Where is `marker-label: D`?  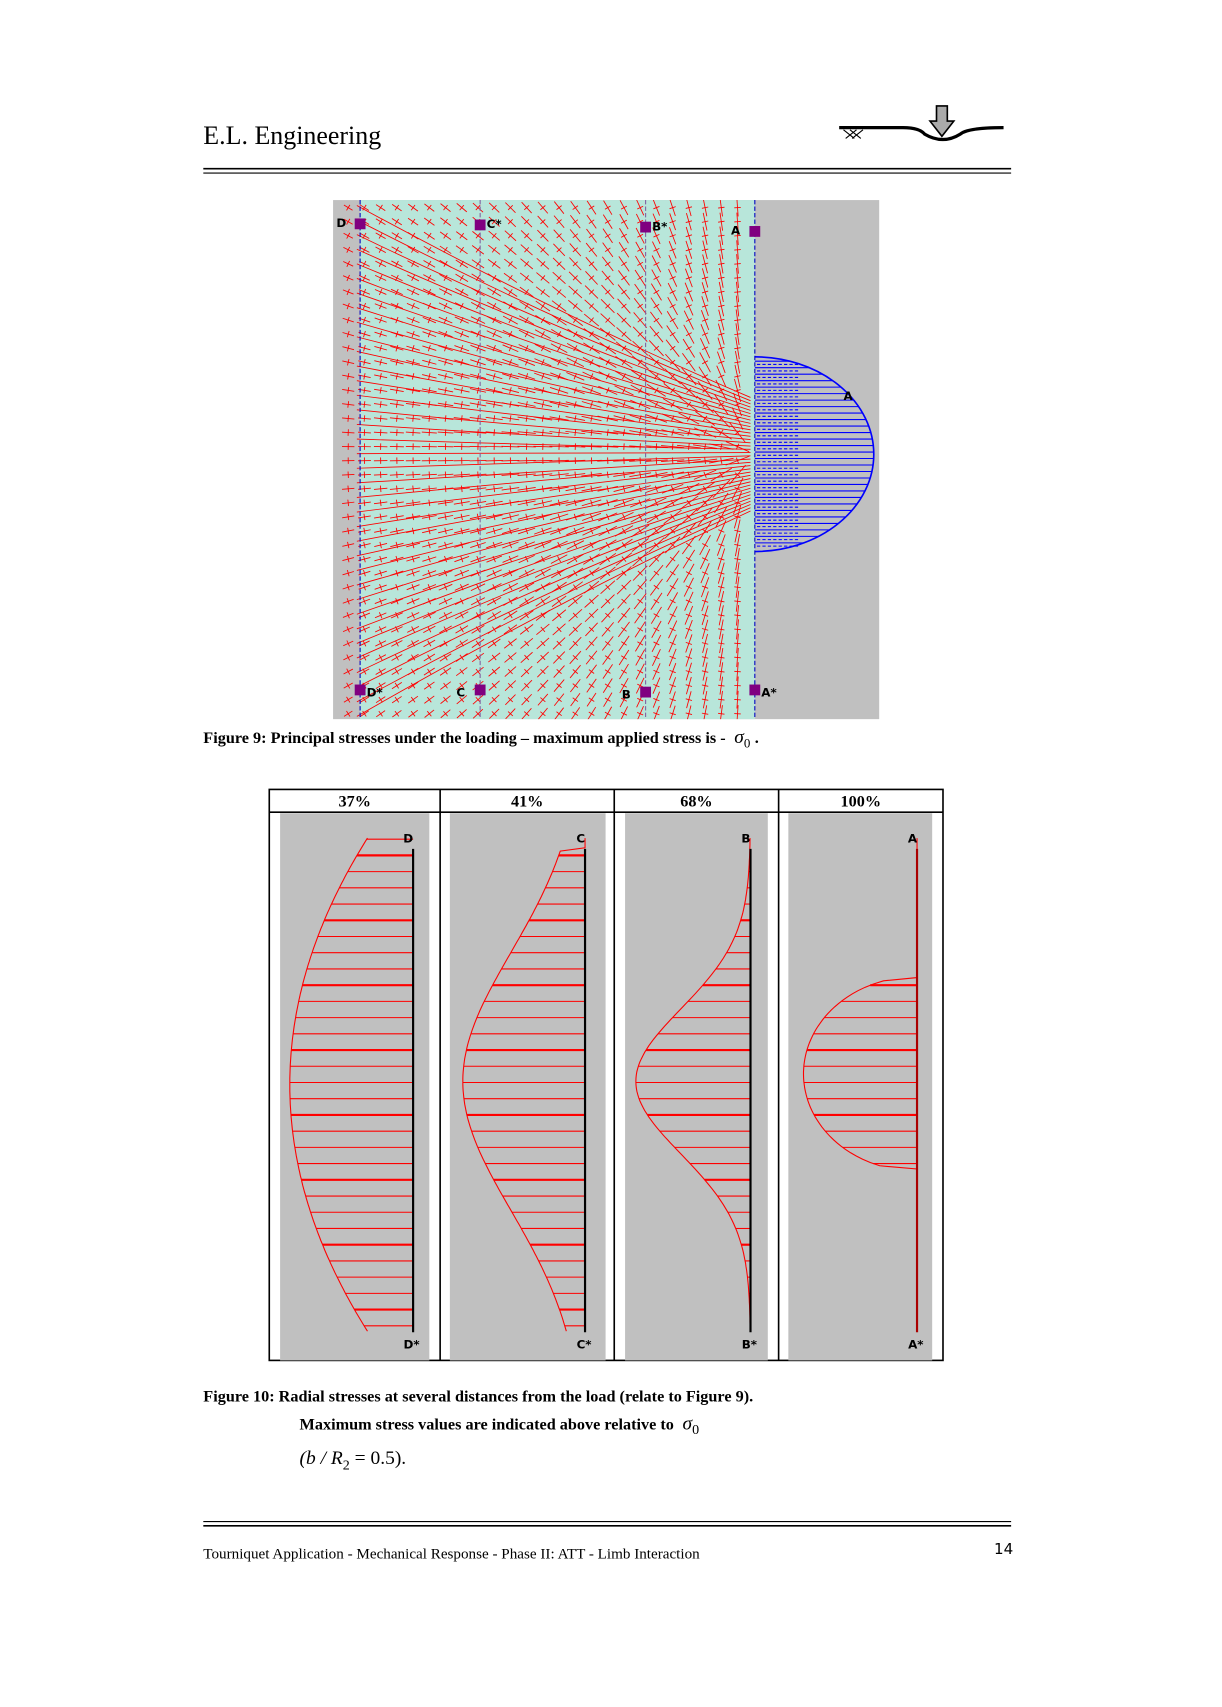 marker-label: D is located at coordinates (341, 223).